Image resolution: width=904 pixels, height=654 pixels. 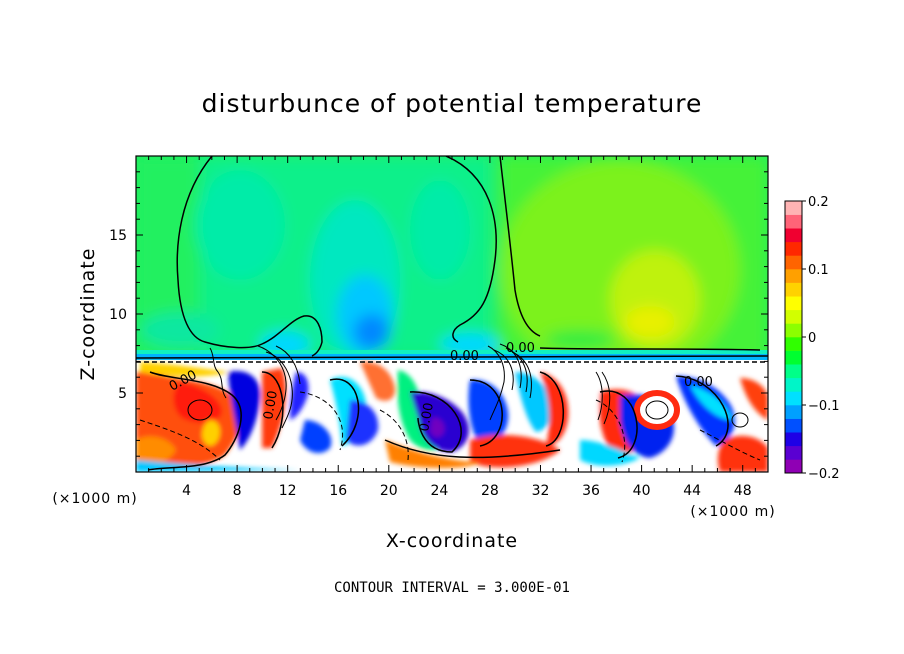 I want to click on x-axis-label: X-coordinate, so click(x=452, y=541).